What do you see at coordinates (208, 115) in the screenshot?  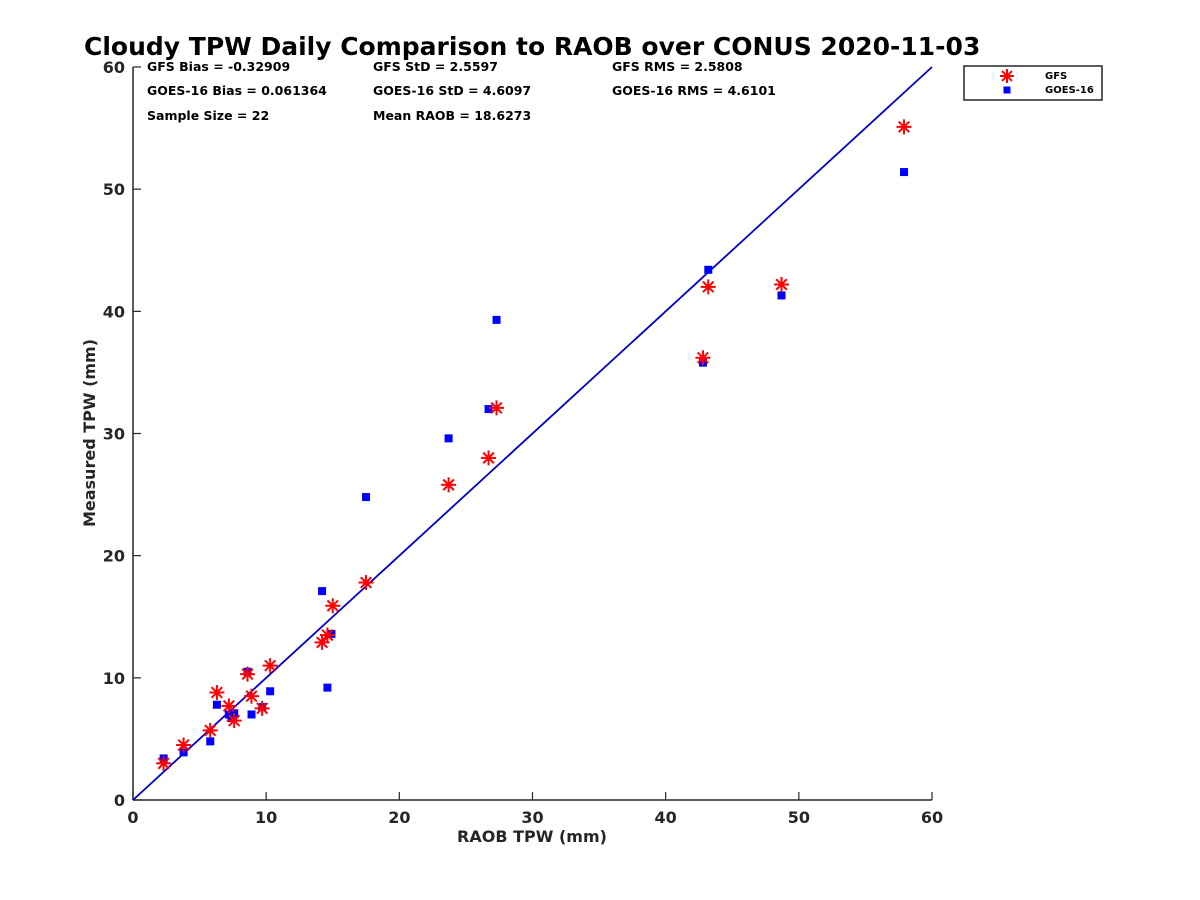 I see `stat-sample-size: Sample Size = 22` at bounding box center [208, 115].